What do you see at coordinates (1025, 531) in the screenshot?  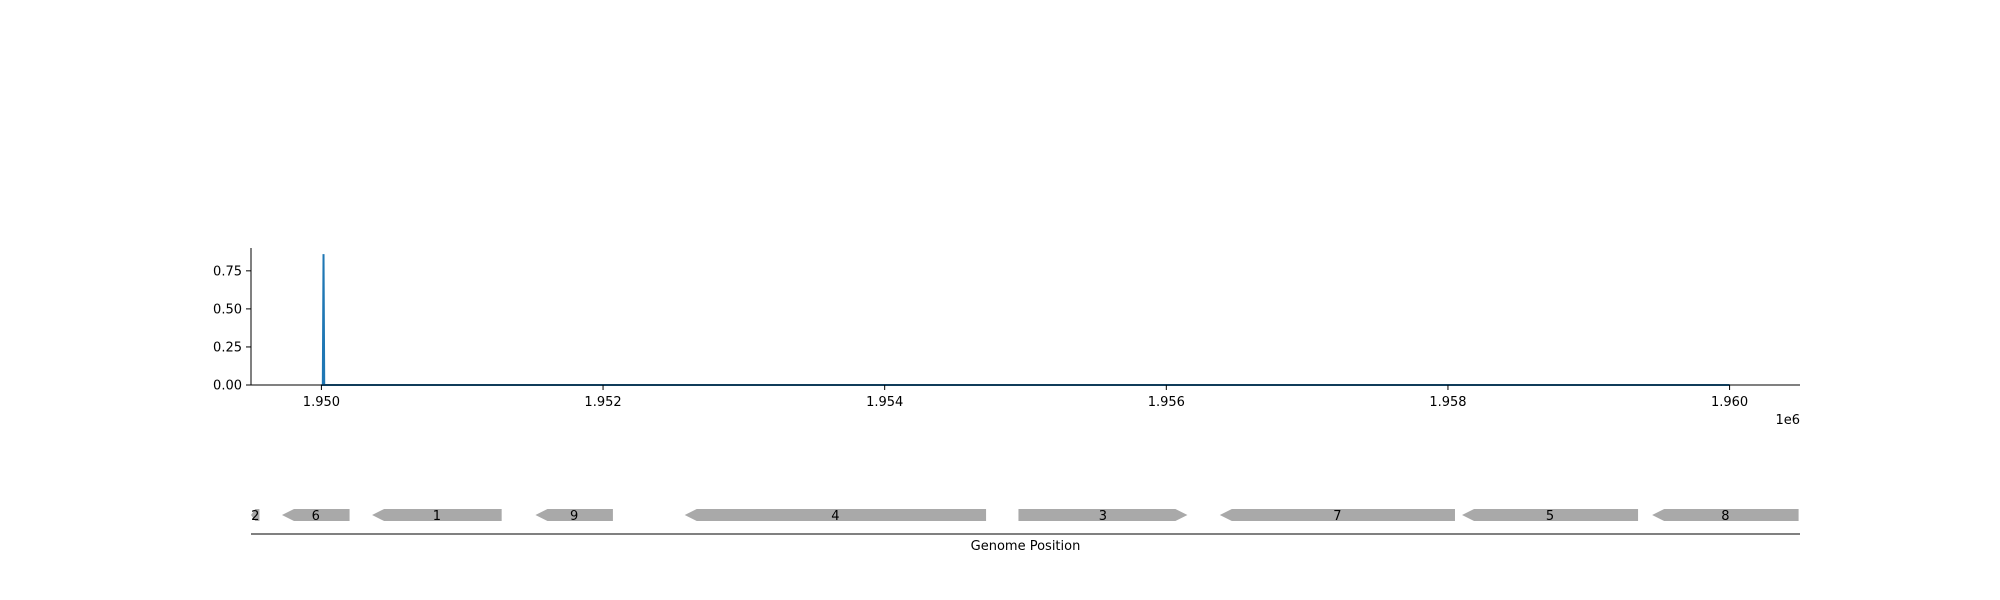 I see `gene-track: 2 6 1 9 4 3 7 5 8 Genome Position` at bounding box center [1025, 531].